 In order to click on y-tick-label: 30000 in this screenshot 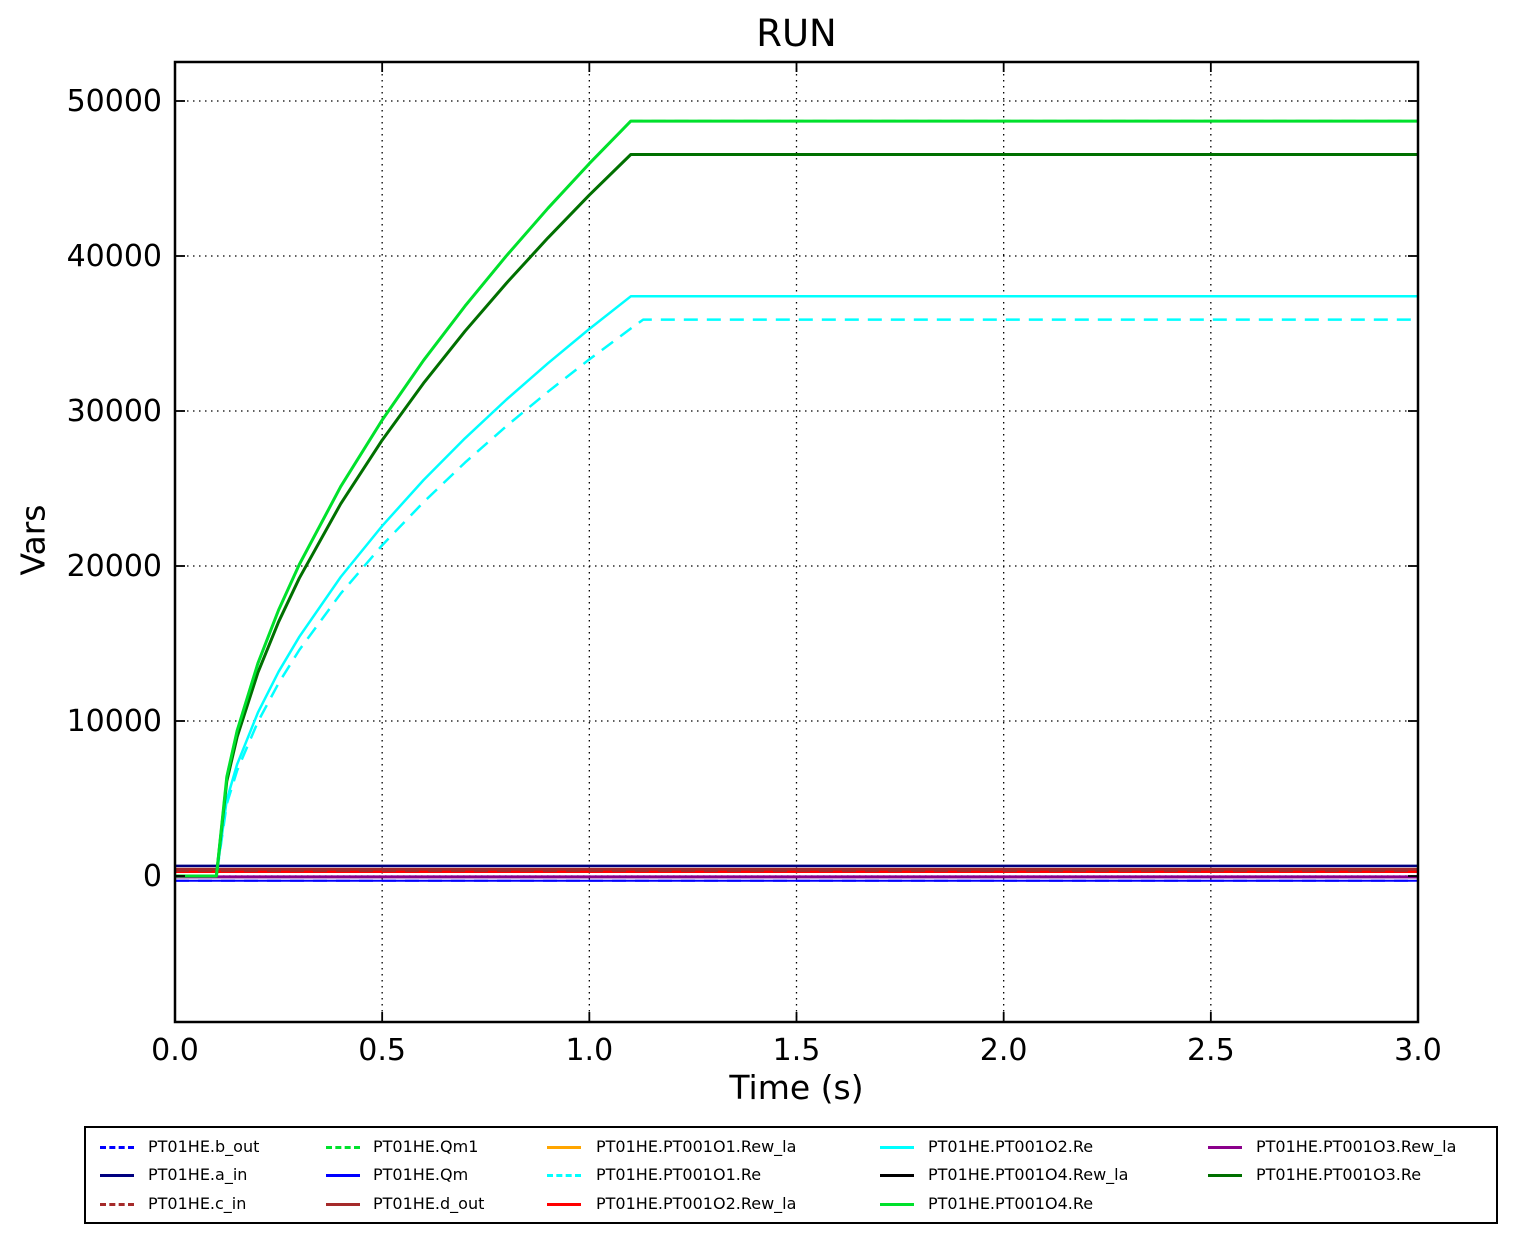, I will do `click(114, 411)`.